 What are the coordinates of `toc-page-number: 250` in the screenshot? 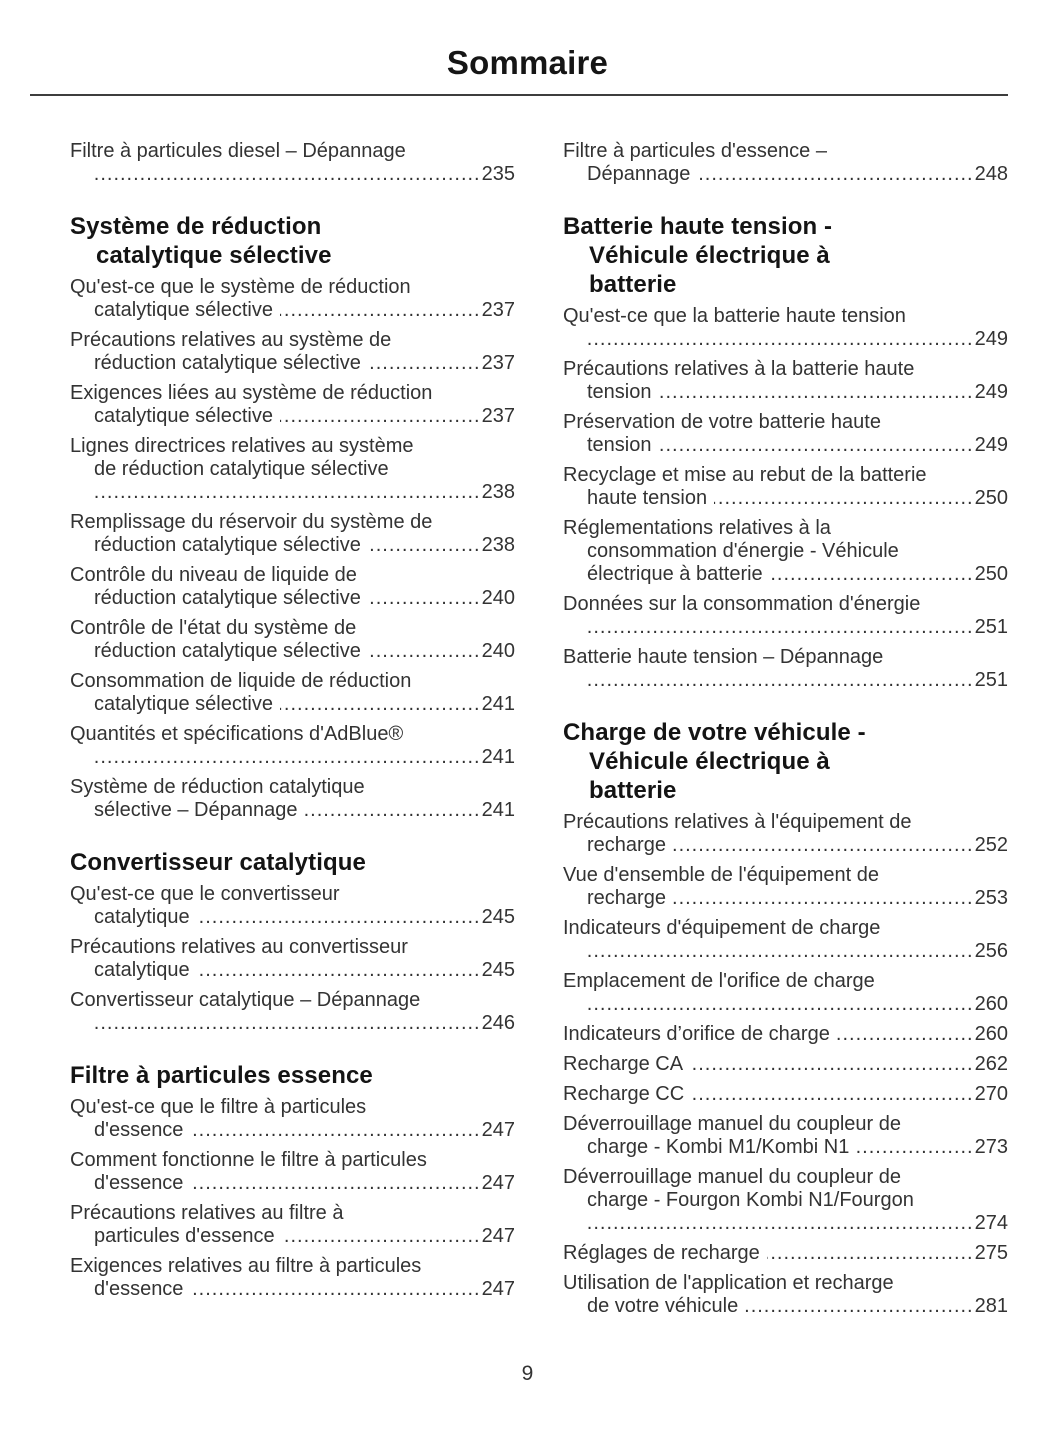 It's located at (991, 498).